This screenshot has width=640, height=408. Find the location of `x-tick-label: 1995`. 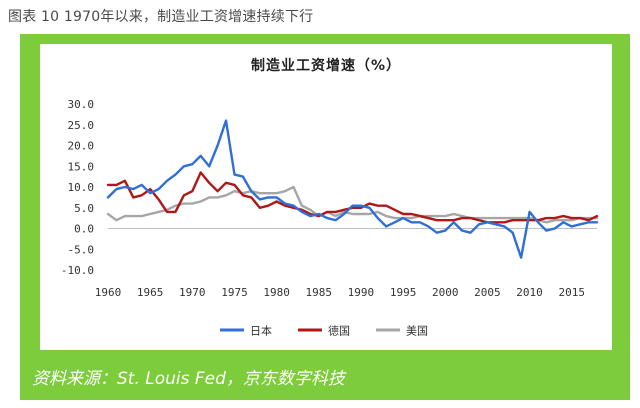

x-tick-label: 1995 is located at coordinates (403, 292).